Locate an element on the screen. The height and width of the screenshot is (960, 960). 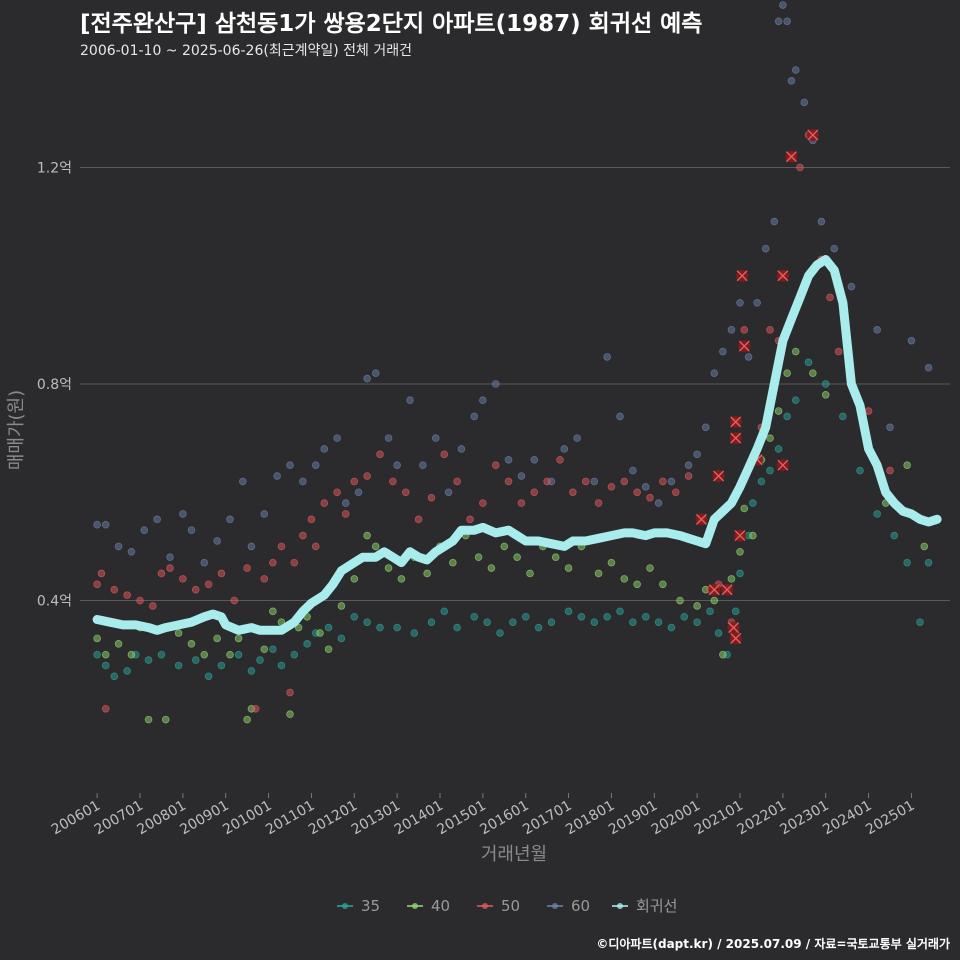
y-axis-ticks: 0.4억 0.8억 1.2억 is located at coordinates (54, 384).